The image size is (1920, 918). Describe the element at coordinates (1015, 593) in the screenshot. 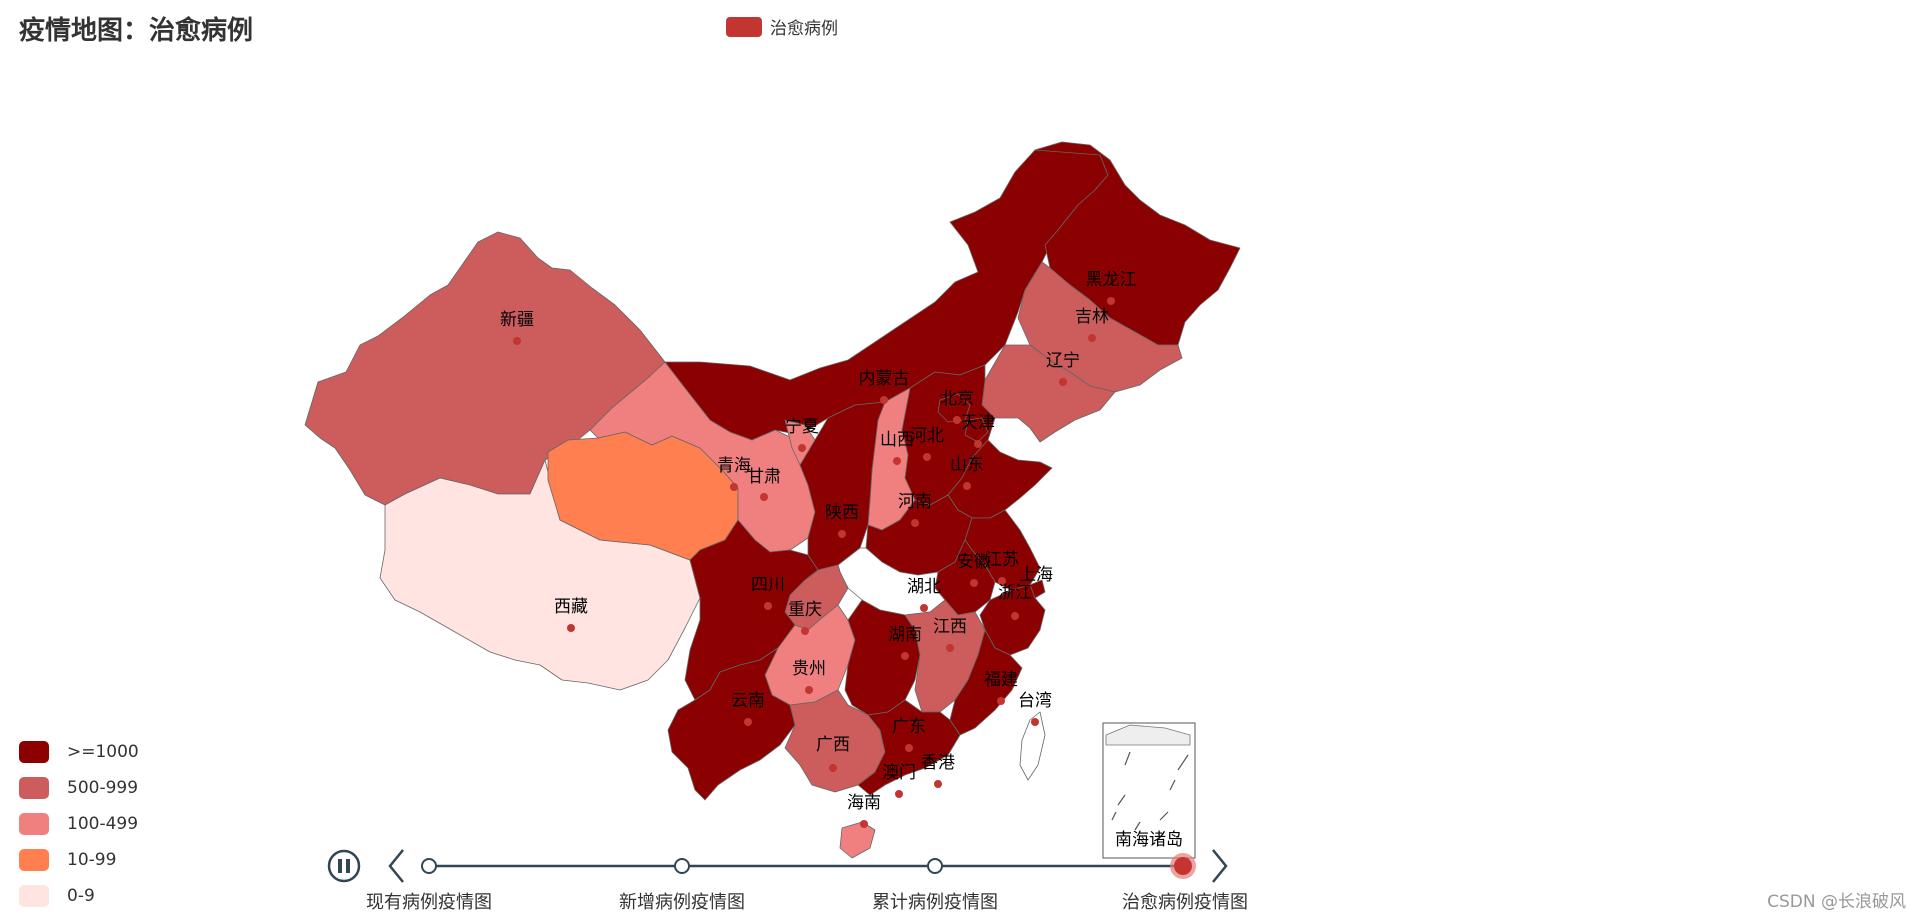

I see `label-zhejiang: 浙江` at that location.